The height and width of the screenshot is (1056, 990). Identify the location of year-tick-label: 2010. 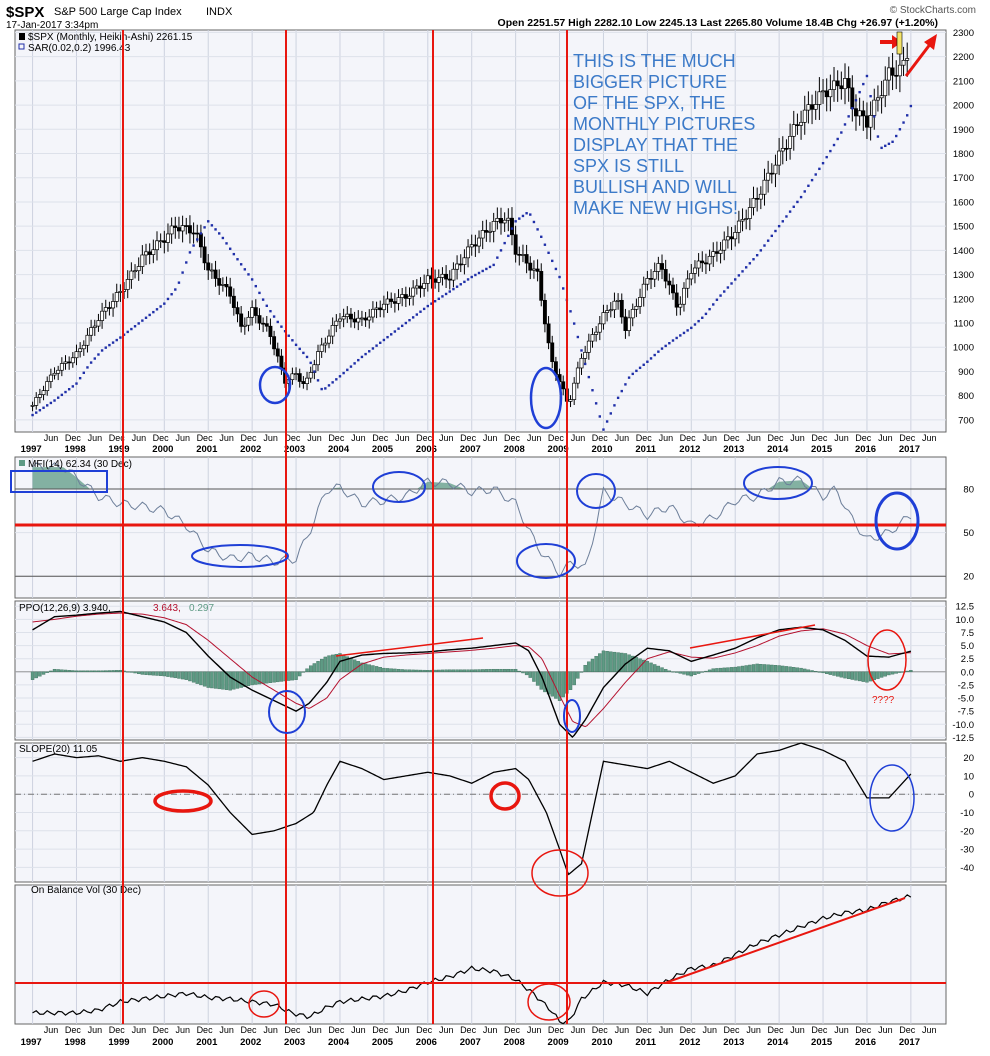
(601, 1042).